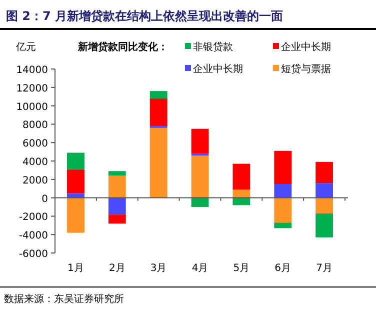  Describe the element at coordinates (122, 47) in the screenshot. I see `legend-title: 新增贷款同比变化：` at that location.